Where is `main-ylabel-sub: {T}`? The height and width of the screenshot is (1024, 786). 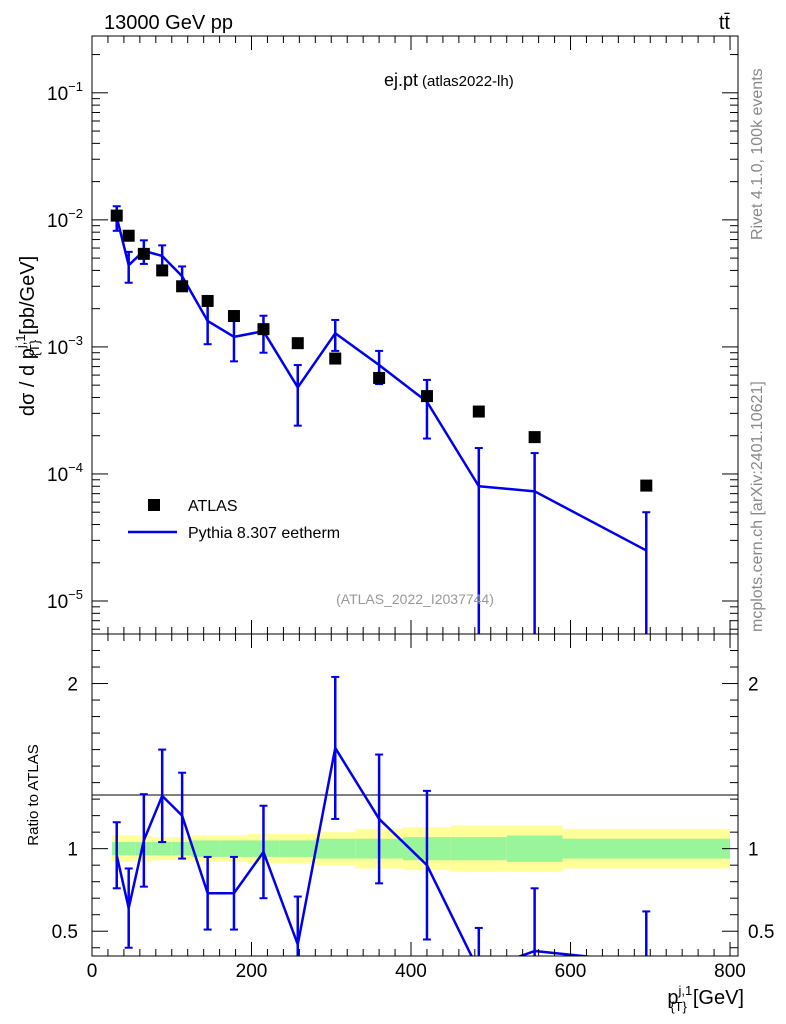 main-ylabel-sub: {T} is located at coordinates (34, 347).